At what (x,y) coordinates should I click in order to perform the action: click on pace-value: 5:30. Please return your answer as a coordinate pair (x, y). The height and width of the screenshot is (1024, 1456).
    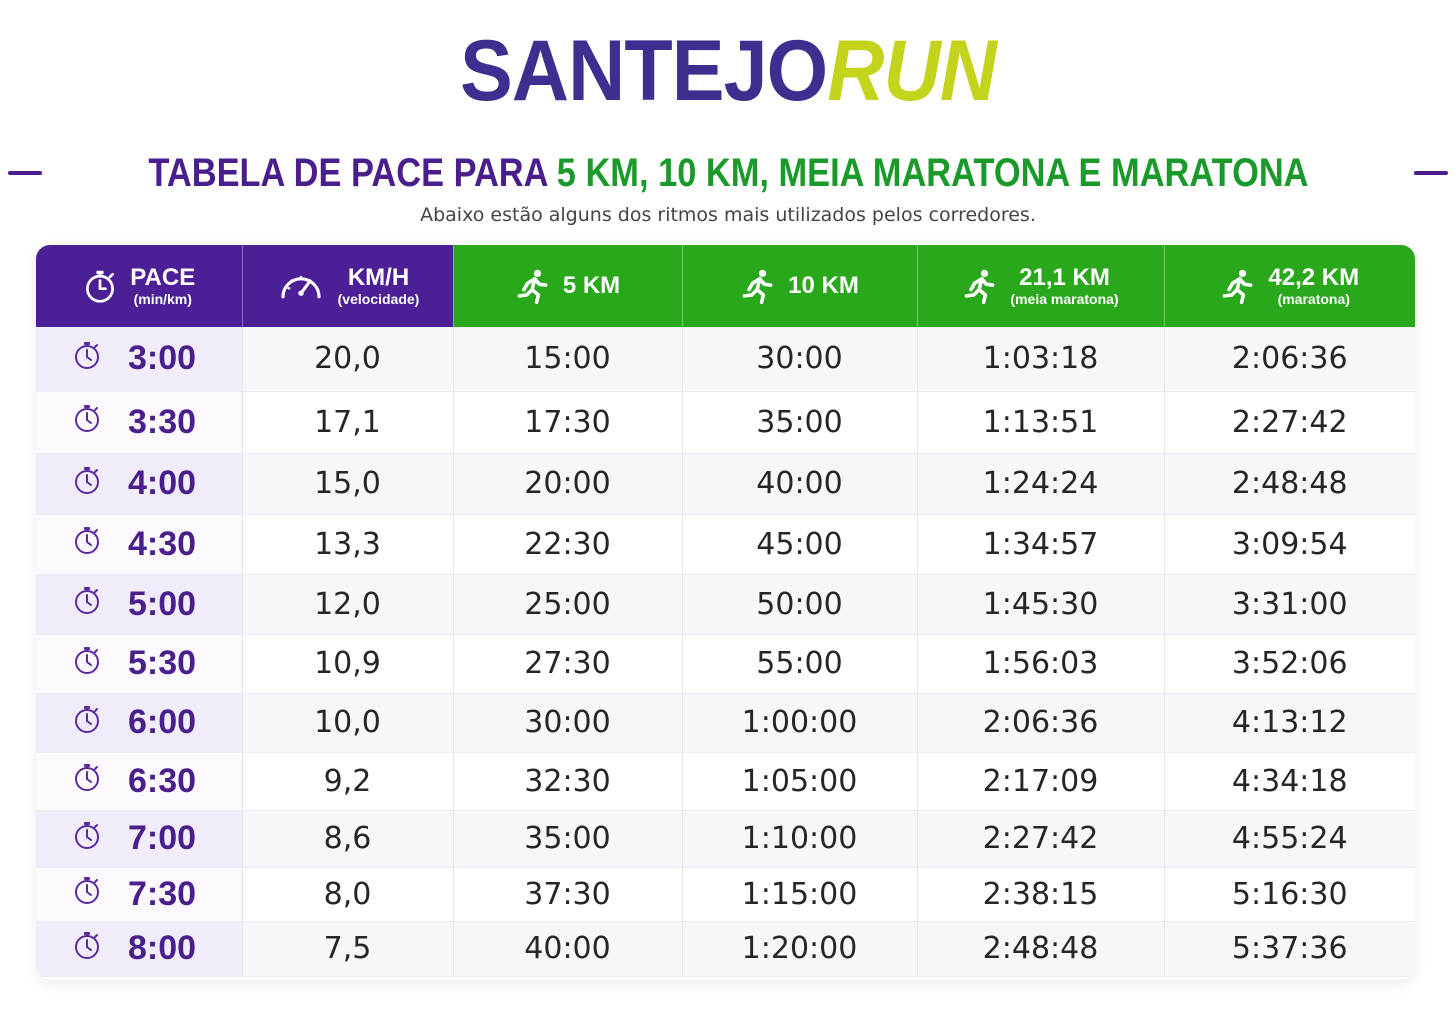
    Looking at the image, I should click on (162, 663).